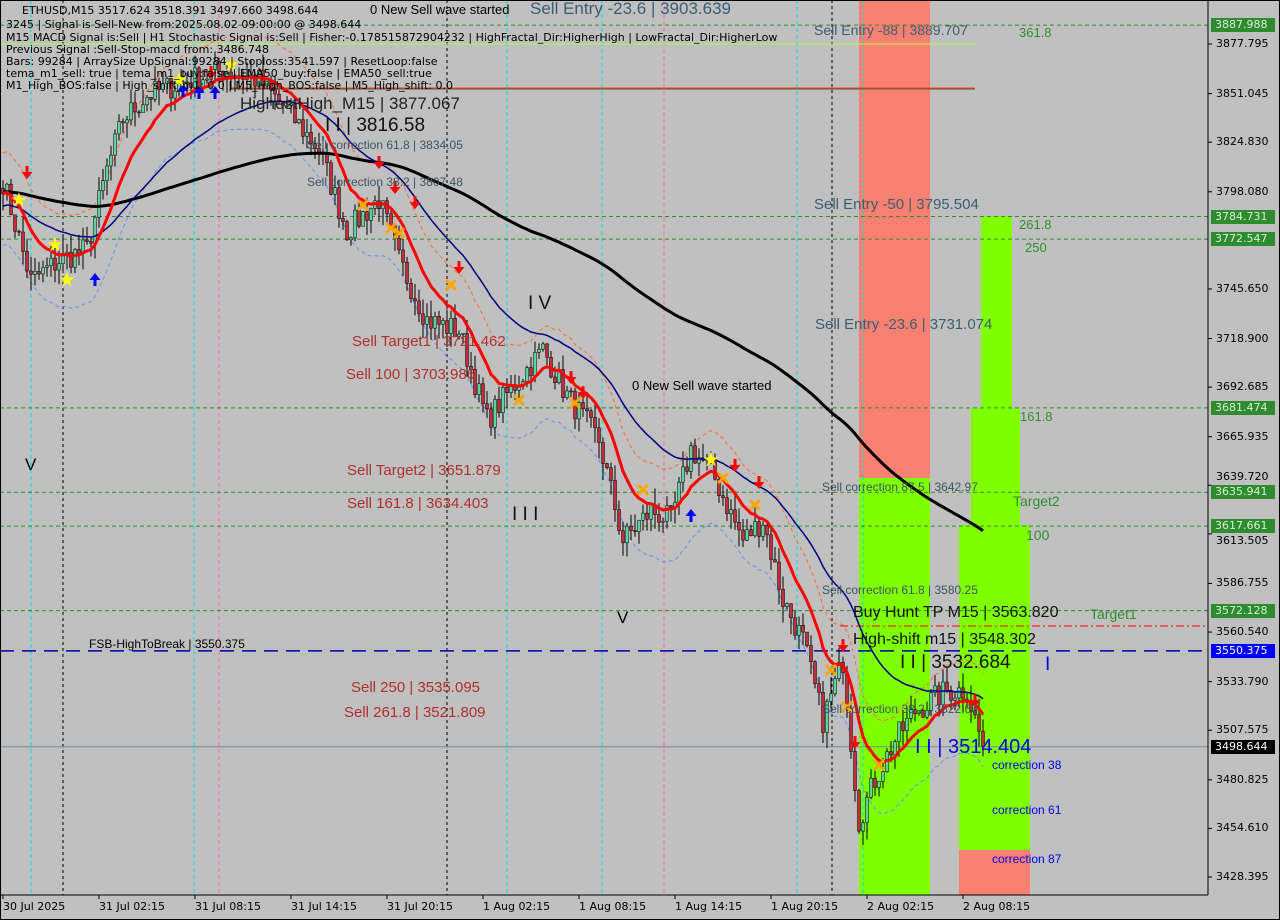 The width and height of the screenshot is (1280, 920). I want to click on price-tick-label: 3718.900, so click(1242, 338).